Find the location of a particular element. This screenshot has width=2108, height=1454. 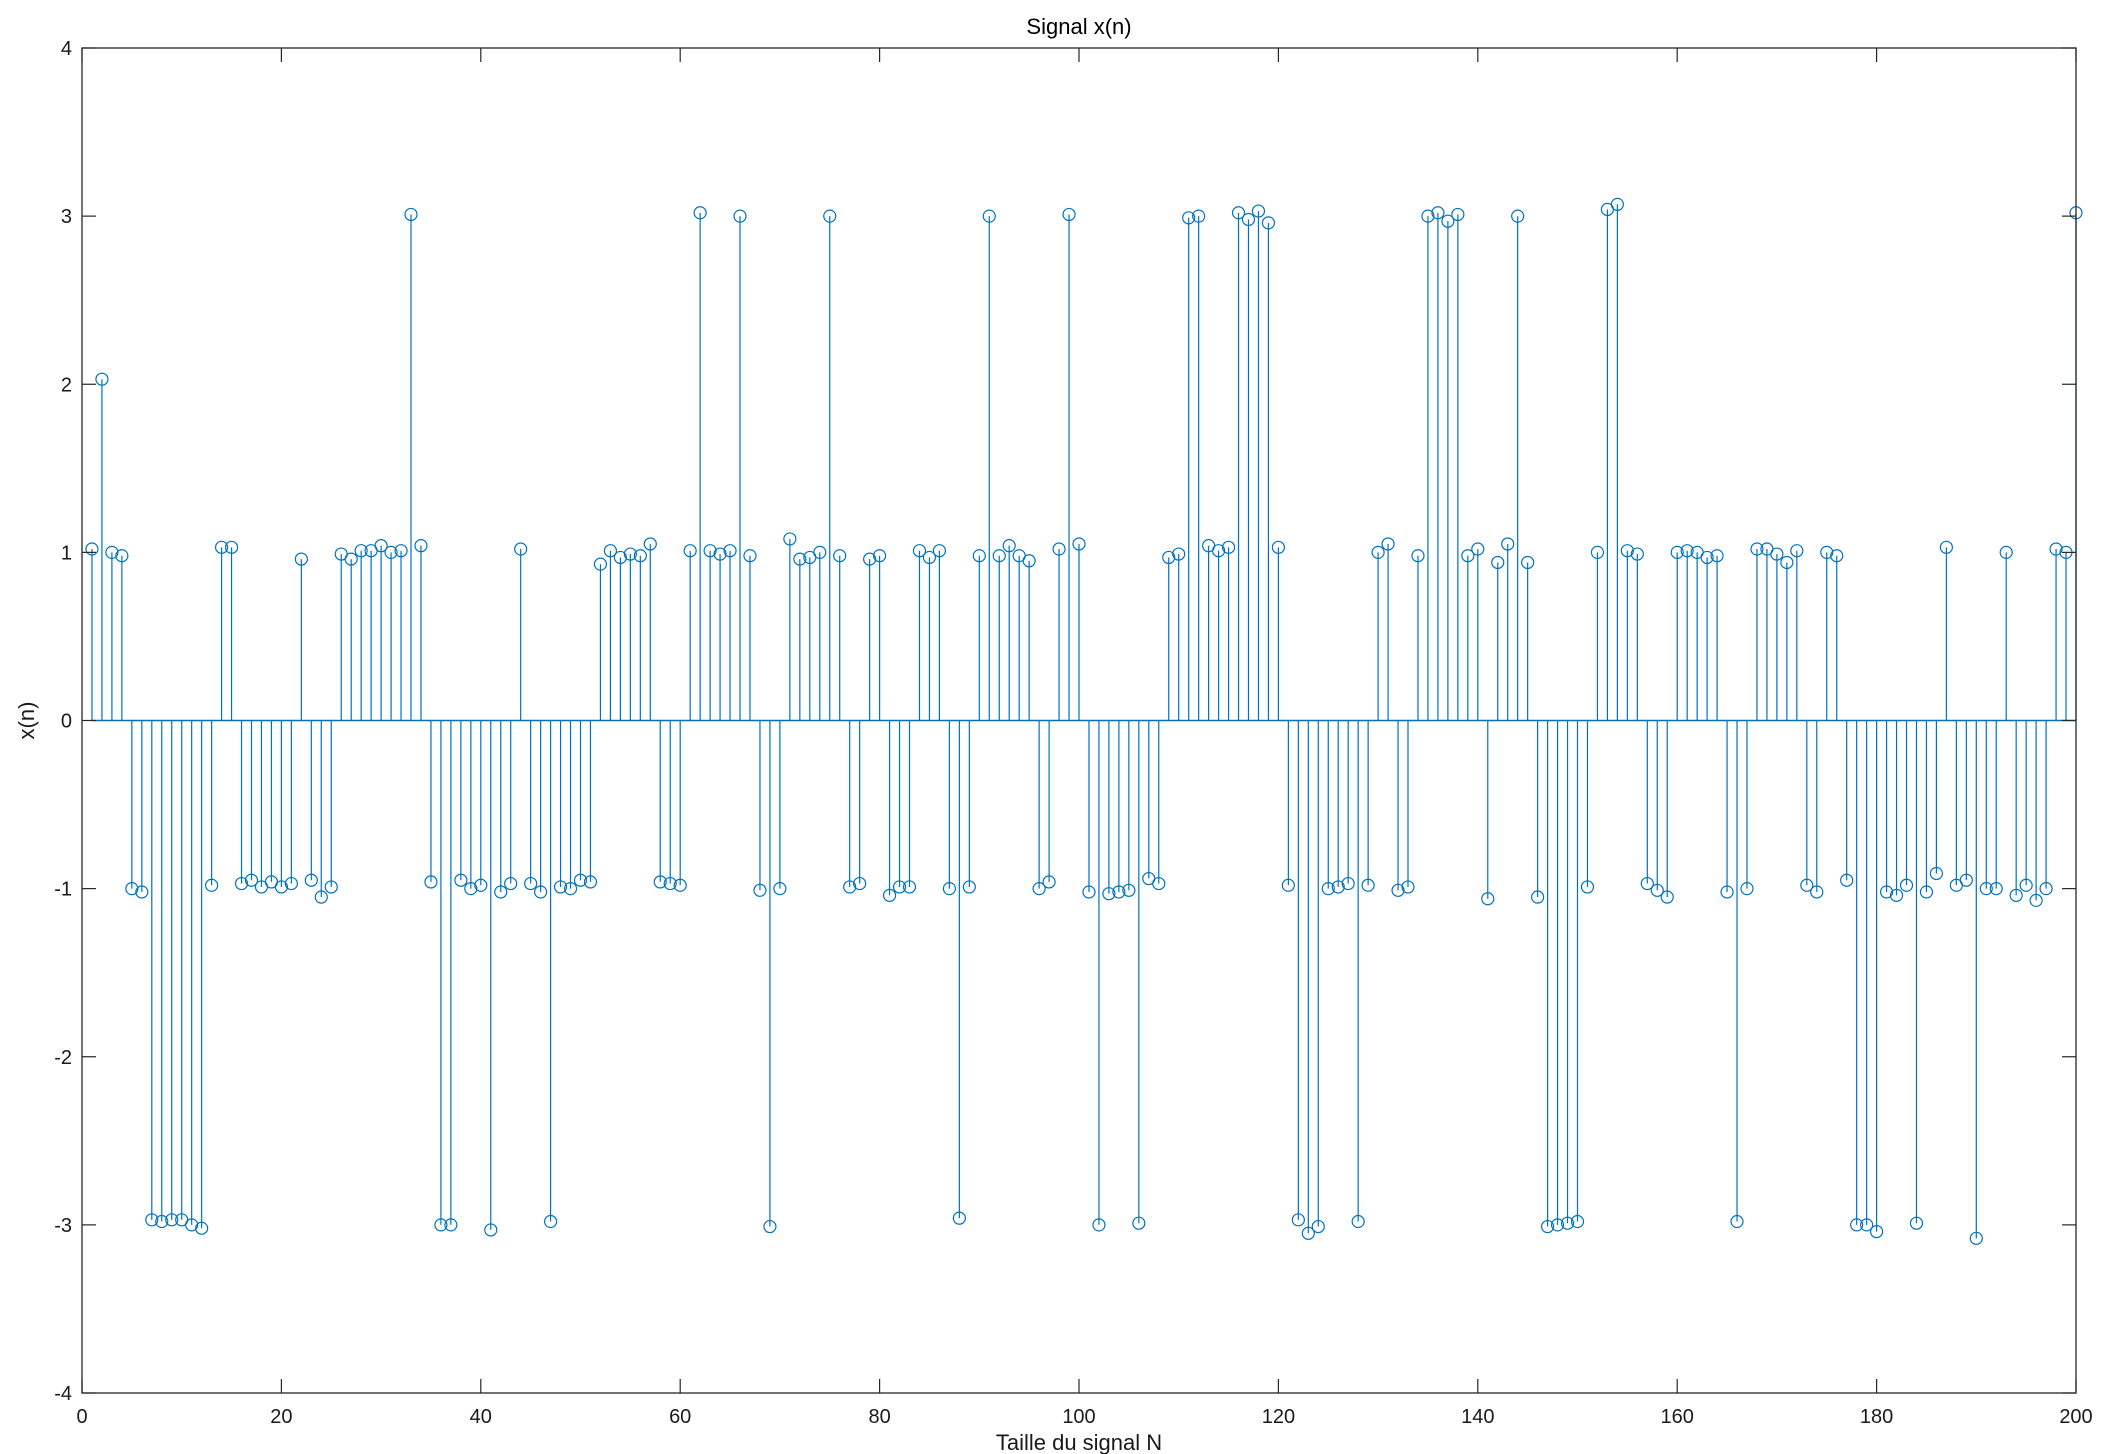

x-tick-label: 0 is located at coordinates (81, 1417).